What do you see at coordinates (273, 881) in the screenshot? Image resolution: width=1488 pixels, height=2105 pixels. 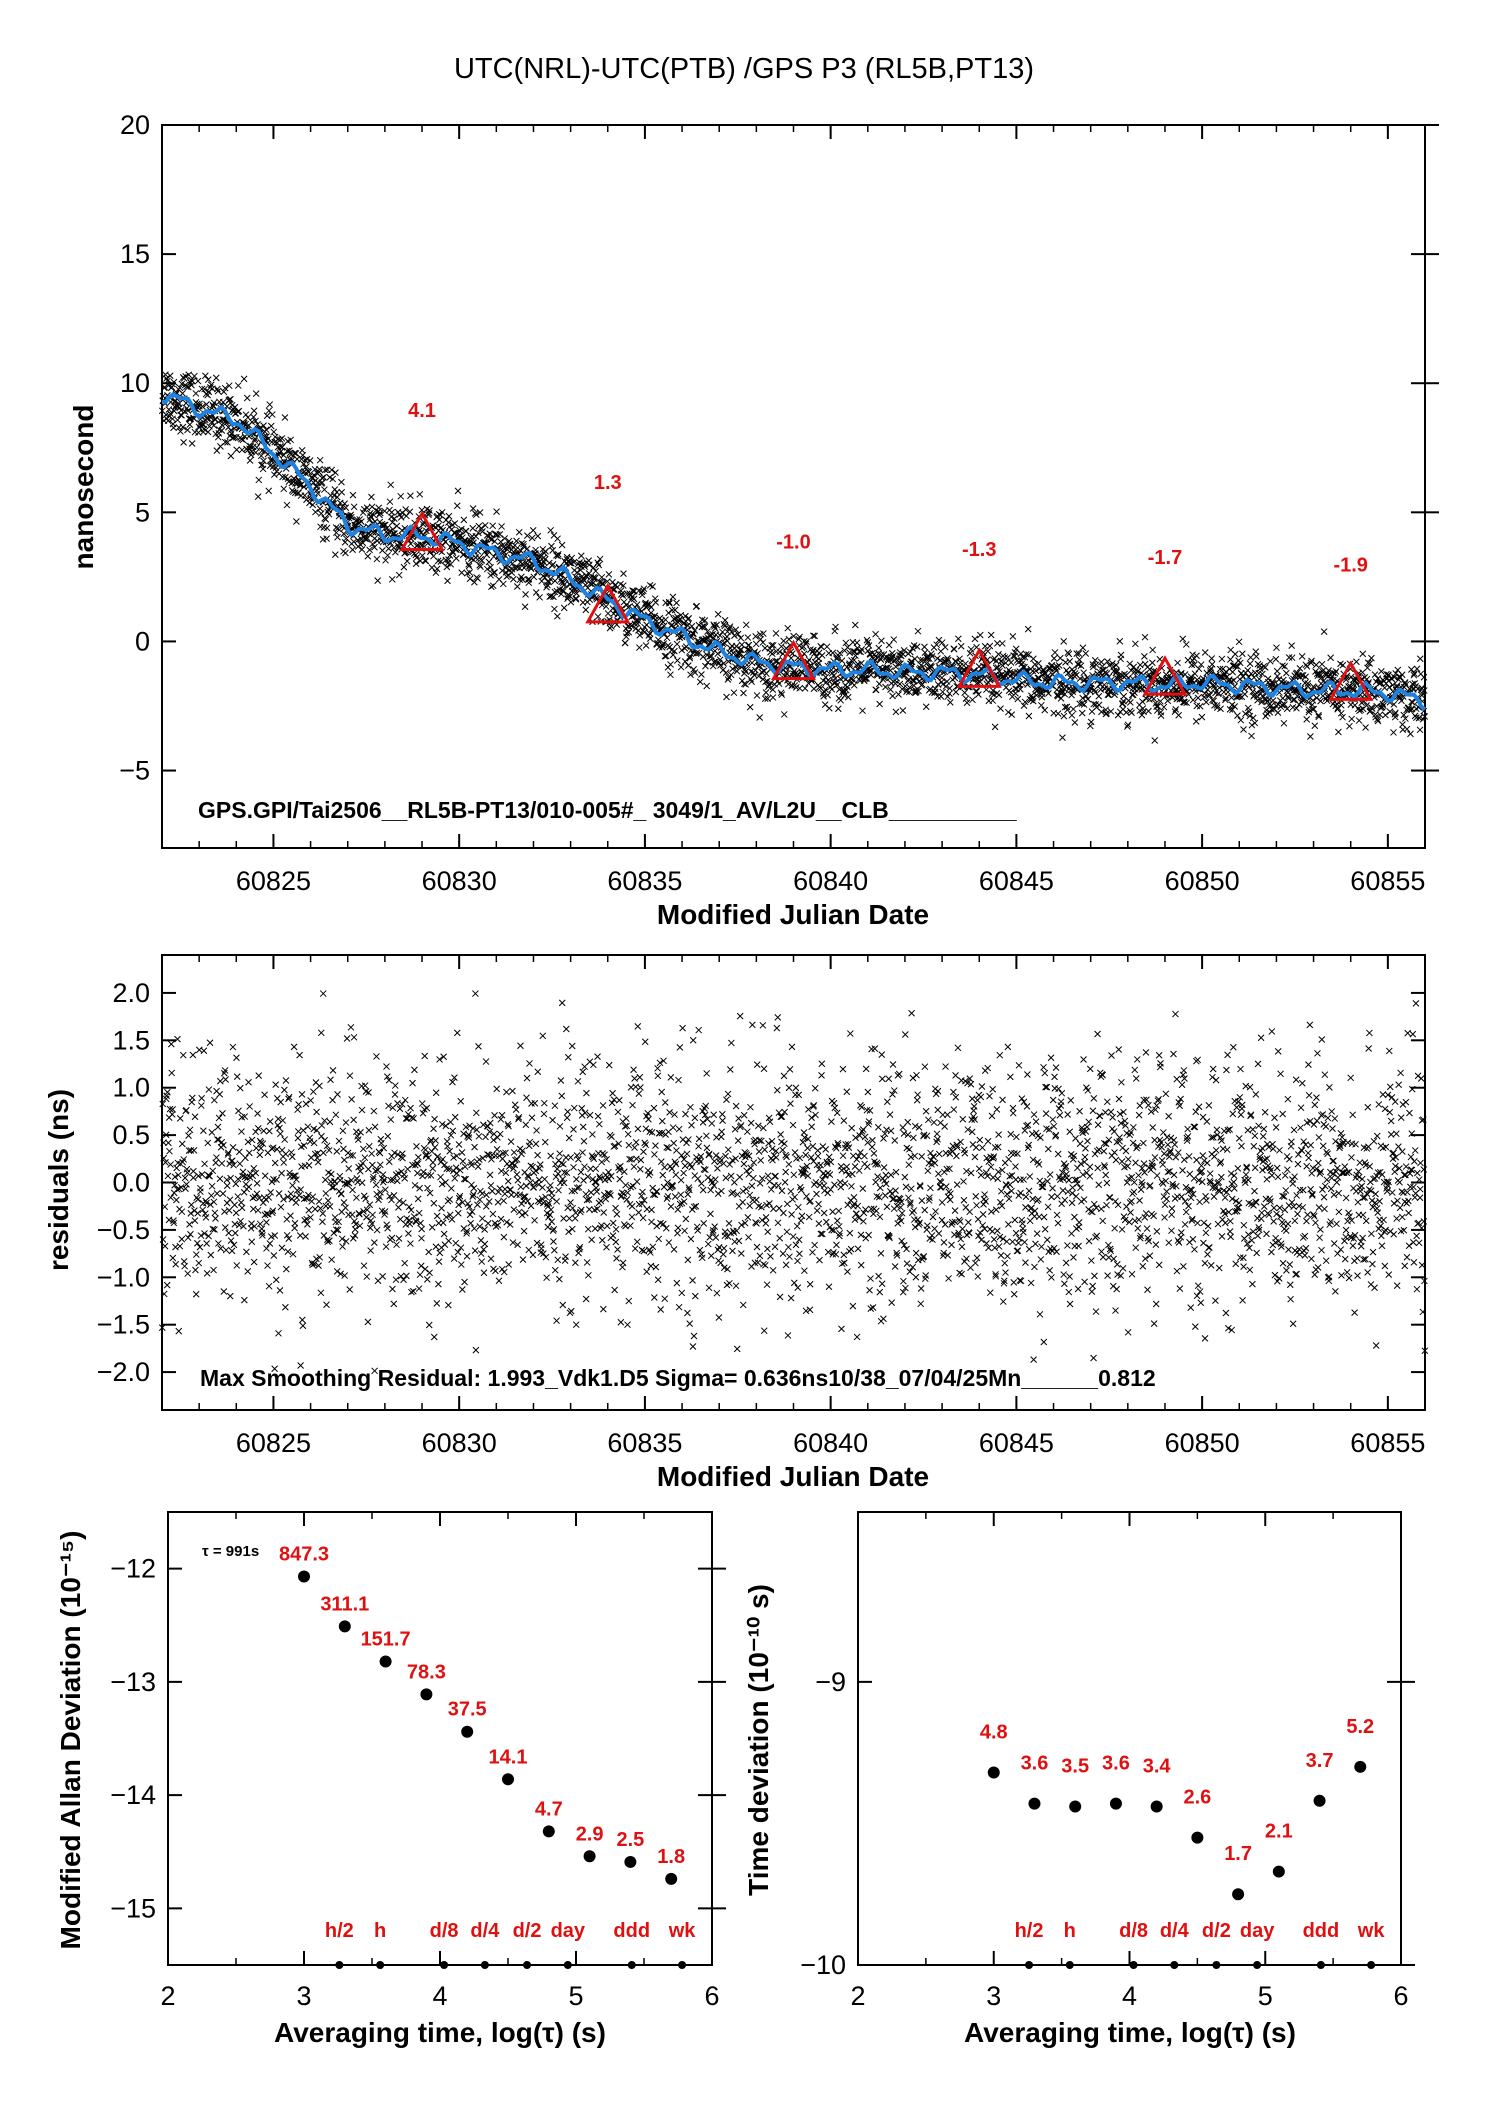 I see `timing-x-tick-label: 60825` at bounding box center [273, 881].